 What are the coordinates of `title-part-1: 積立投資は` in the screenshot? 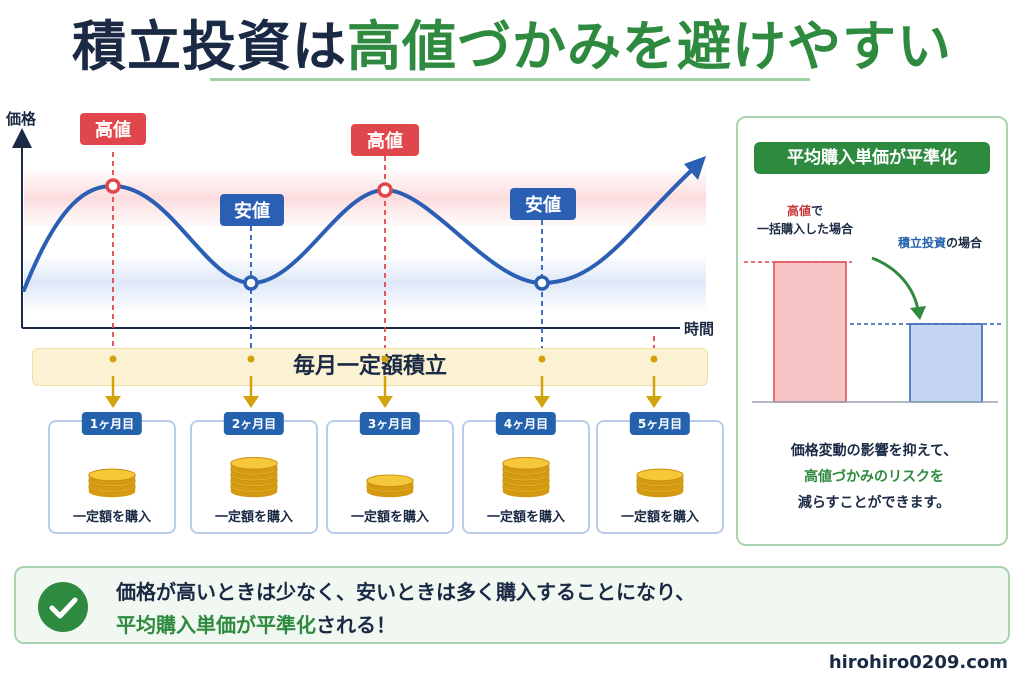 It's located at (209, 46).